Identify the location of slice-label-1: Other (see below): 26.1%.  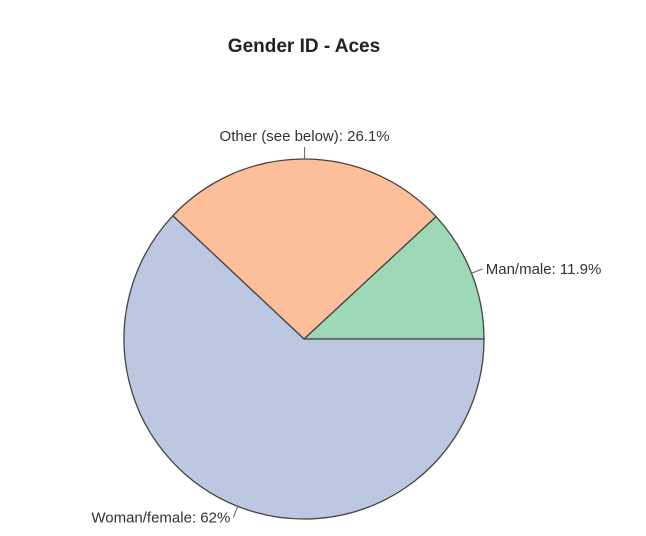
(305, 136).